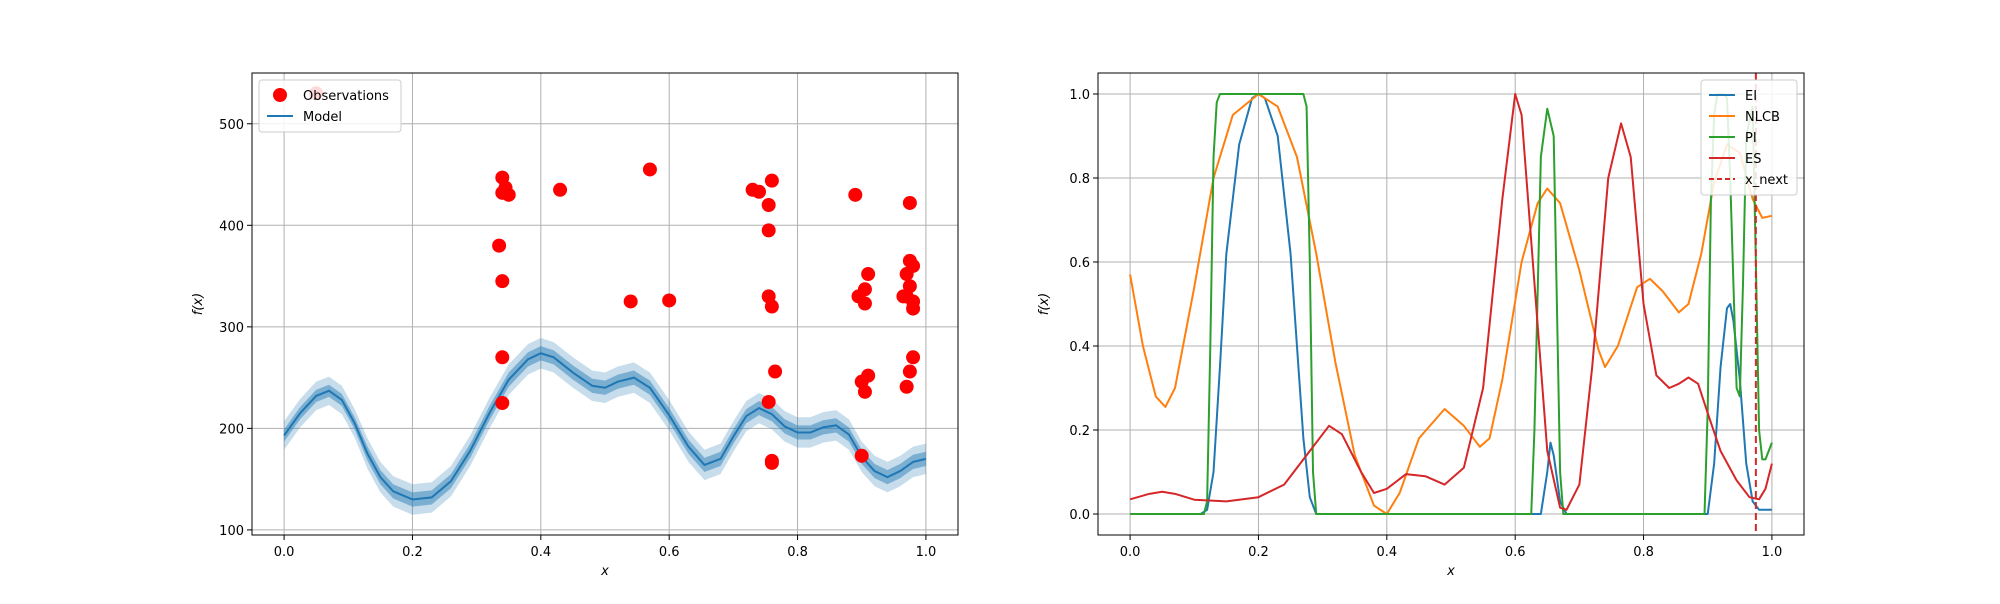 The height and width of the screenshot is (604, 2000). I want to click on y-tick-label: 0.0, so click(1079, 515).